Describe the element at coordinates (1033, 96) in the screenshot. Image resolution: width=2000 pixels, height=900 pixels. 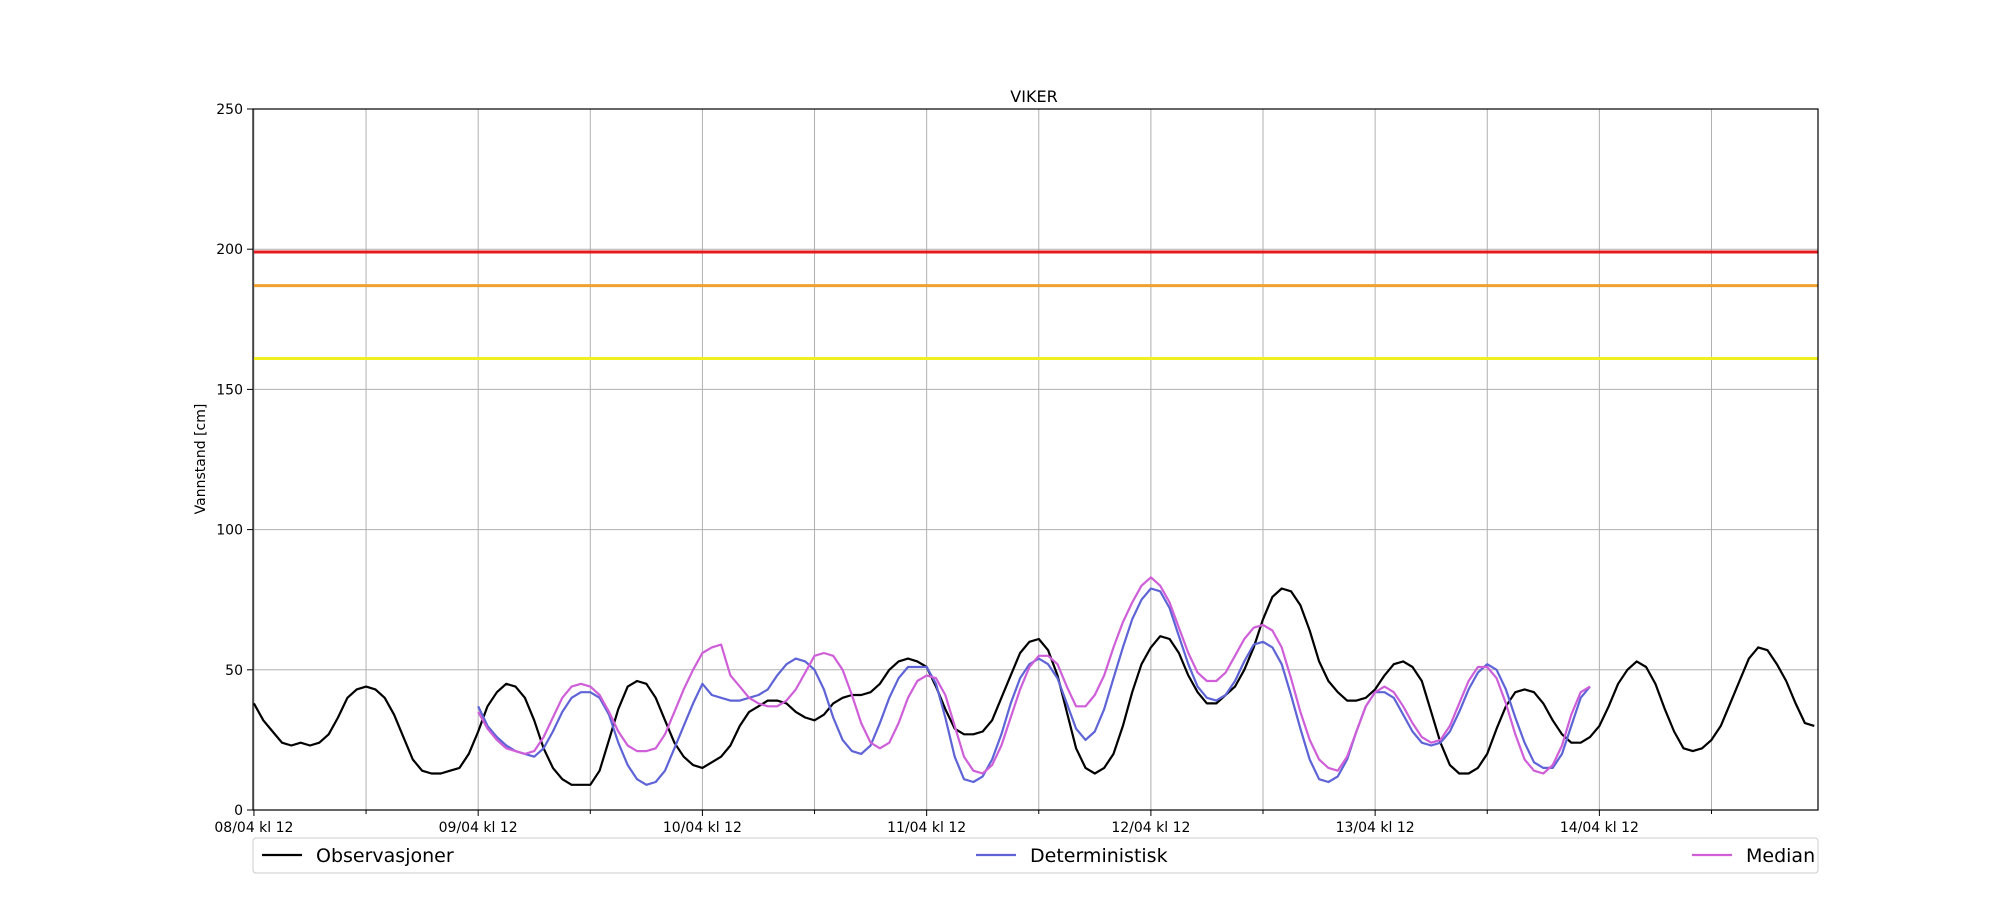
I see `chart-title: VIKER` at that location.